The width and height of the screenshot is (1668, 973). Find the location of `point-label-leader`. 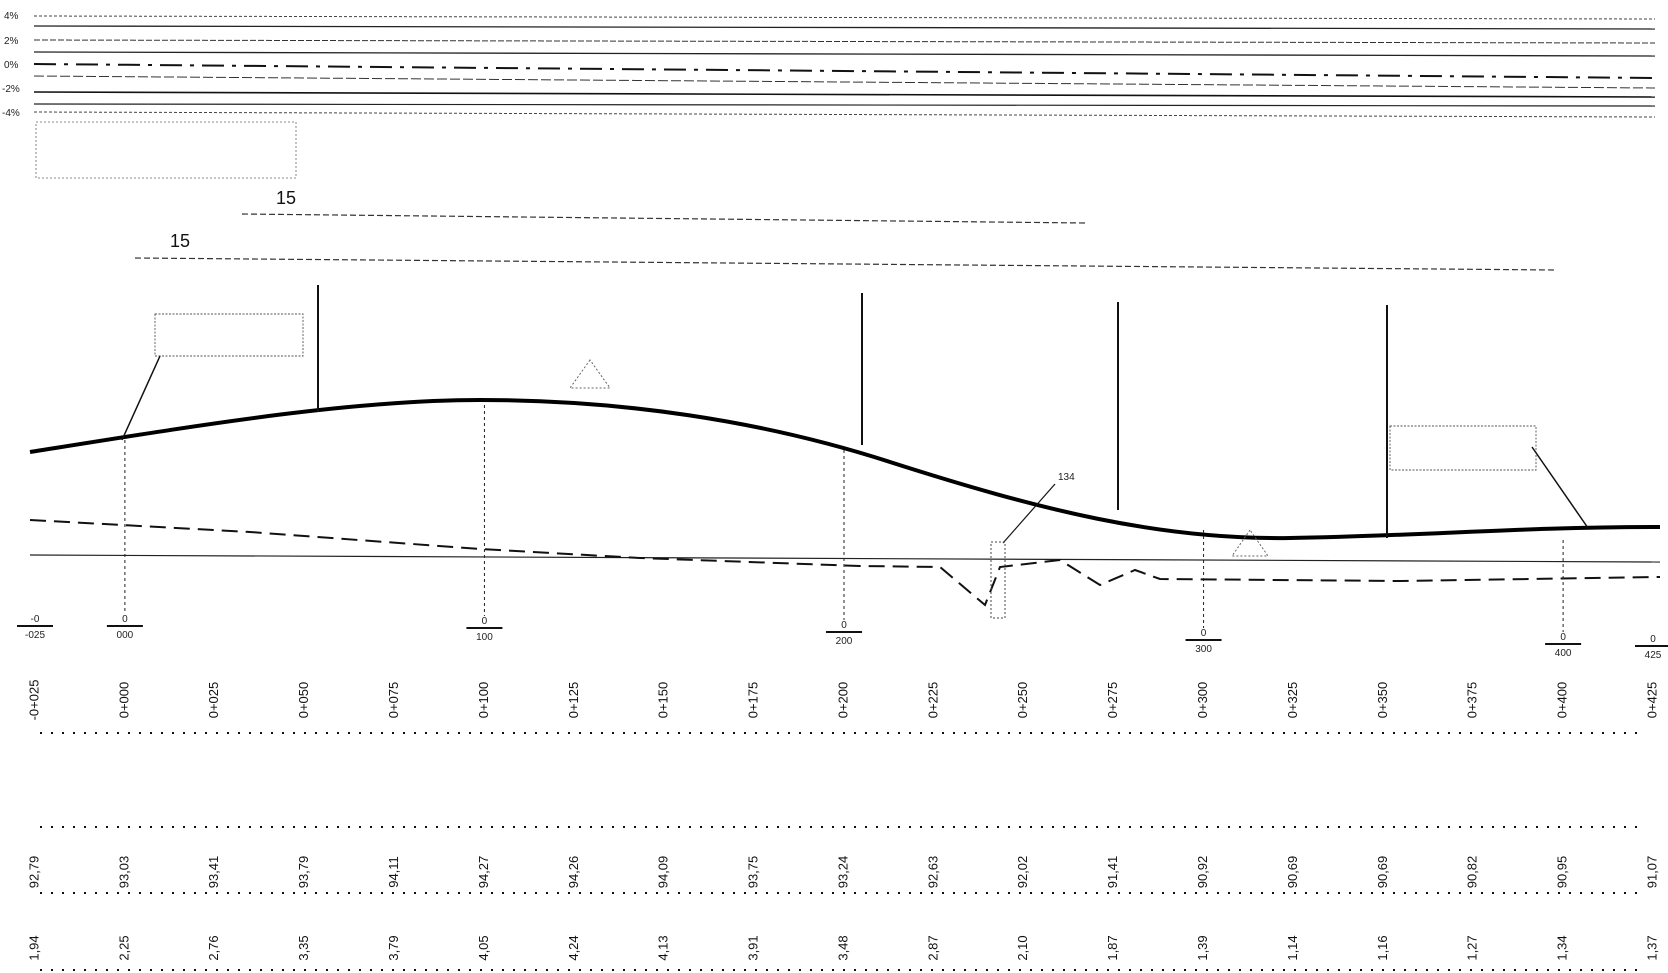

point-label-leader is located at coordinates (1029, 513).